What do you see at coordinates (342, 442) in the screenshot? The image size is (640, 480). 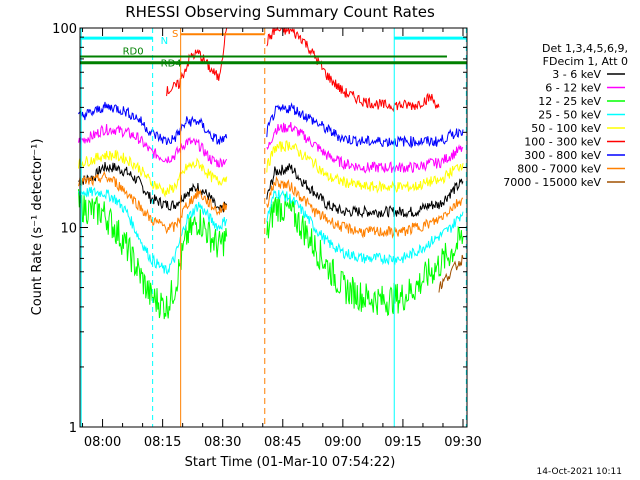 I see `x-tick-label: 09:00` at bounding box center [342, 442].